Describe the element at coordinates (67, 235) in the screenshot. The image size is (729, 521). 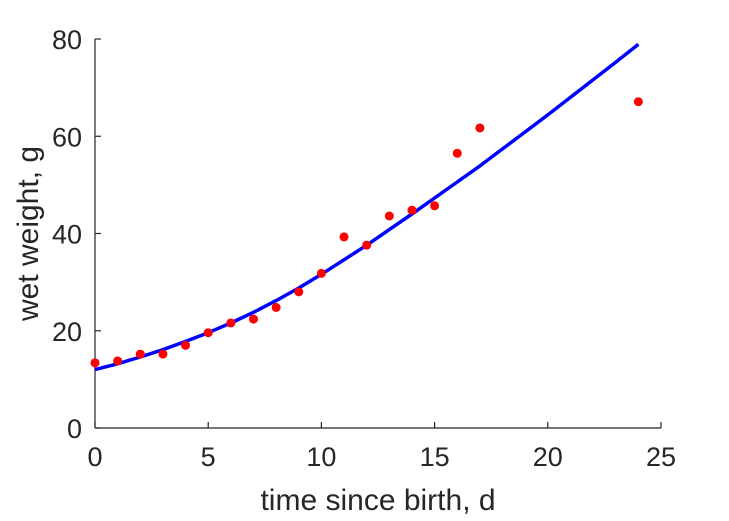
I see `y-tick-label: 40` at that location.